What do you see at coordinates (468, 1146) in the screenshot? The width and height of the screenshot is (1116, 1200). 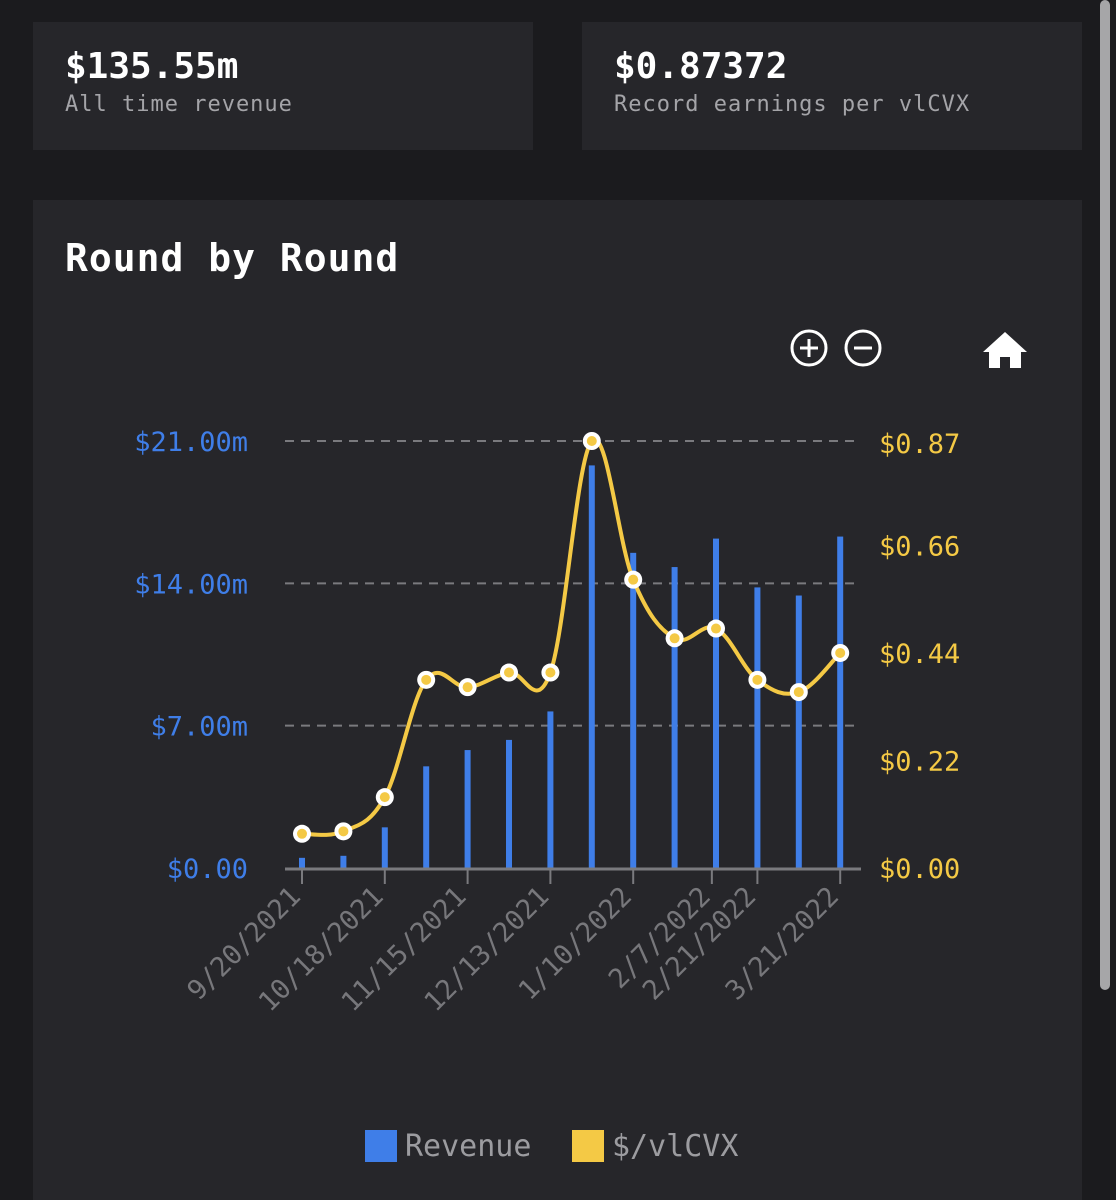 I see `legend-label-revenue: Revenue` at bounding box center [468, 1146].